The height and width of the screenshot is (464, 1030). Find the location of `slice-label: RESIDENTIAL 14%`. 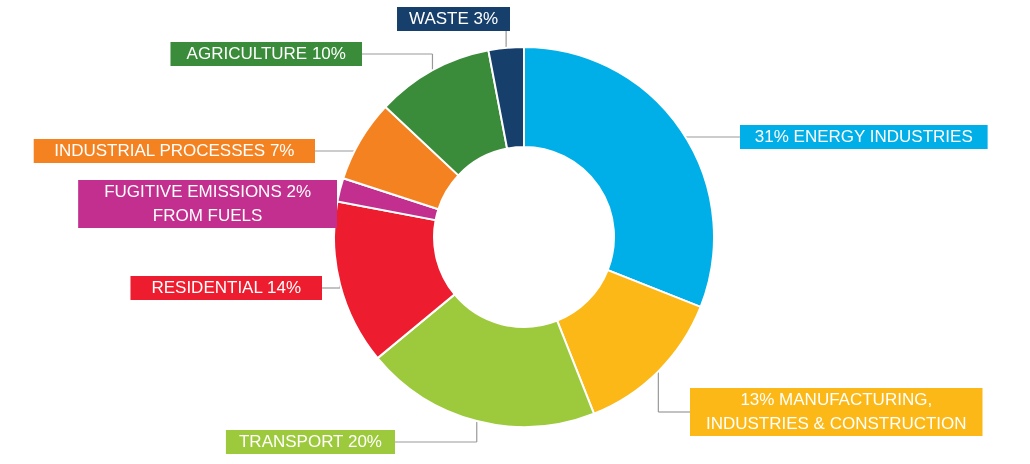

slice-label: RESIDENTIAL 14% is located at coordinates (226, 287).